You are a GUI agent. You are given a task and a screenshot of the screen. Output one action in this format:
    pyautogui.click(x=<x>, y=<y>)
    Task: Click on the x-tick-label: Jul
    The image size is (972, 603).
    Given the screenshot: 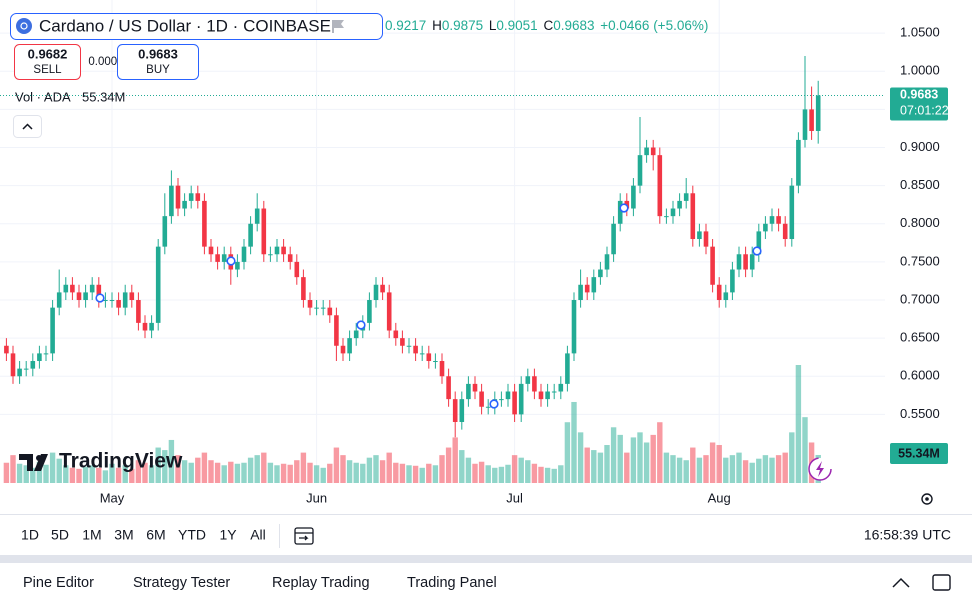 What is the action you would take?
    pyautogui.click(x=514, y=497)
    